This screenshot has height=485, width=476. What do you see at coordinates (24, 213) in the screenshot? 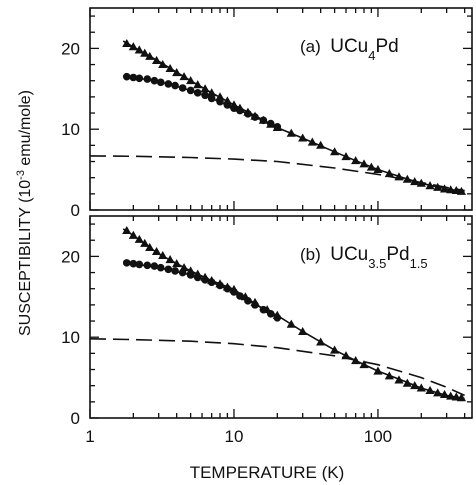
I see `y-axis-label: SUSCEPTIBILITY (10-3 emu/mole)` at bounding box center [24, 213].